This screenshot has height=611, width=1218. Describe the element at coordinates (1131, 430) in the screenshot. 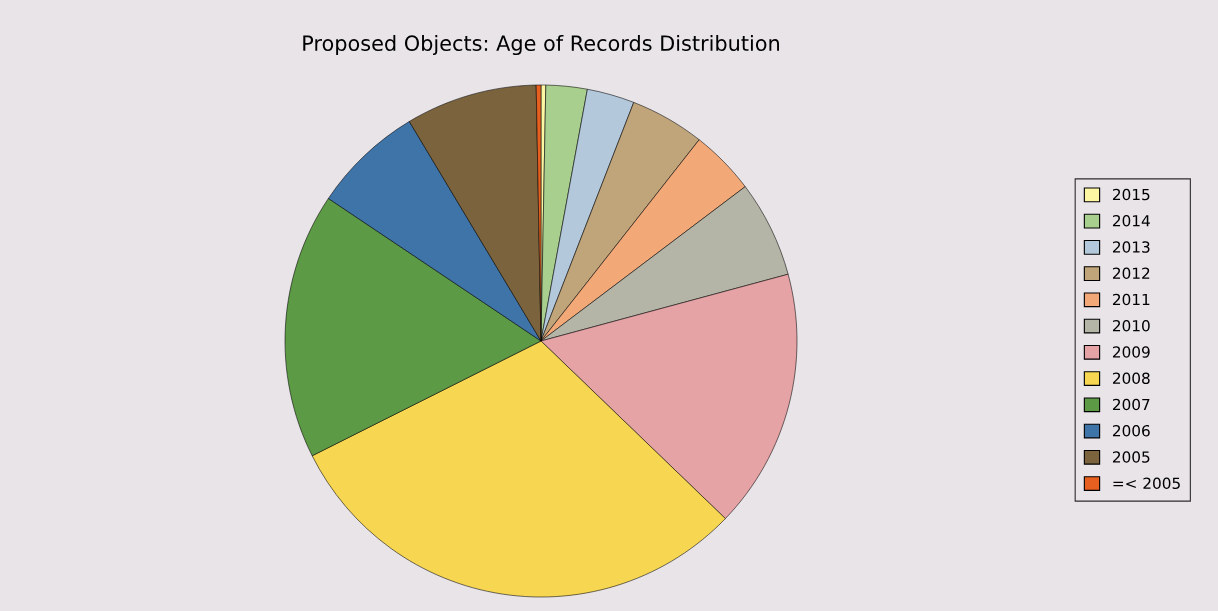

I see `legend-label: 2006` at that location.